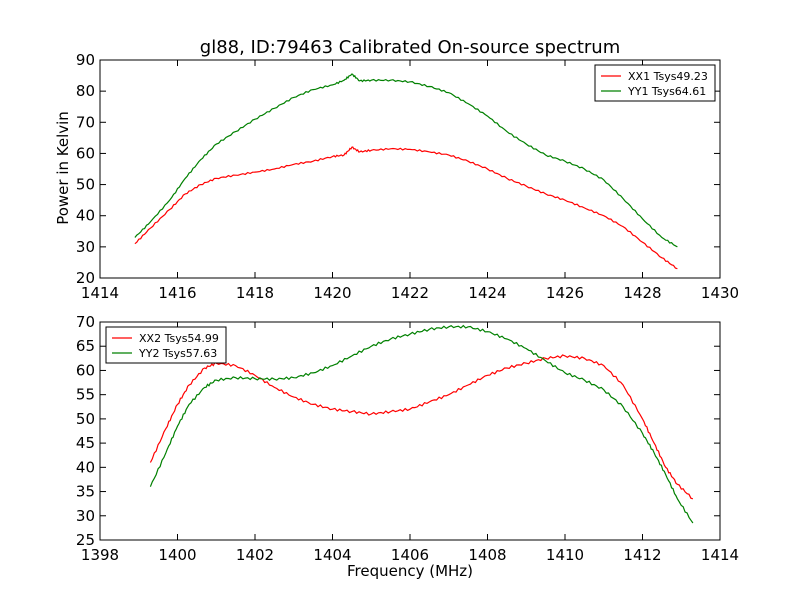 This screenshot has width=800, height=600. What do you see at coordinates (410, 293) in the screenshot?
I see `top-x-tick-label: 1422` at bounding box center [410, 293].